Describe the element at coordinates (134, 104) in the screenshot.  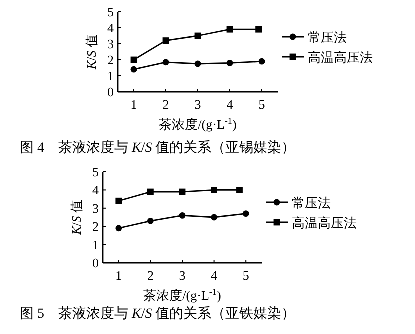
I see `x-tick-label: 1` at that location.